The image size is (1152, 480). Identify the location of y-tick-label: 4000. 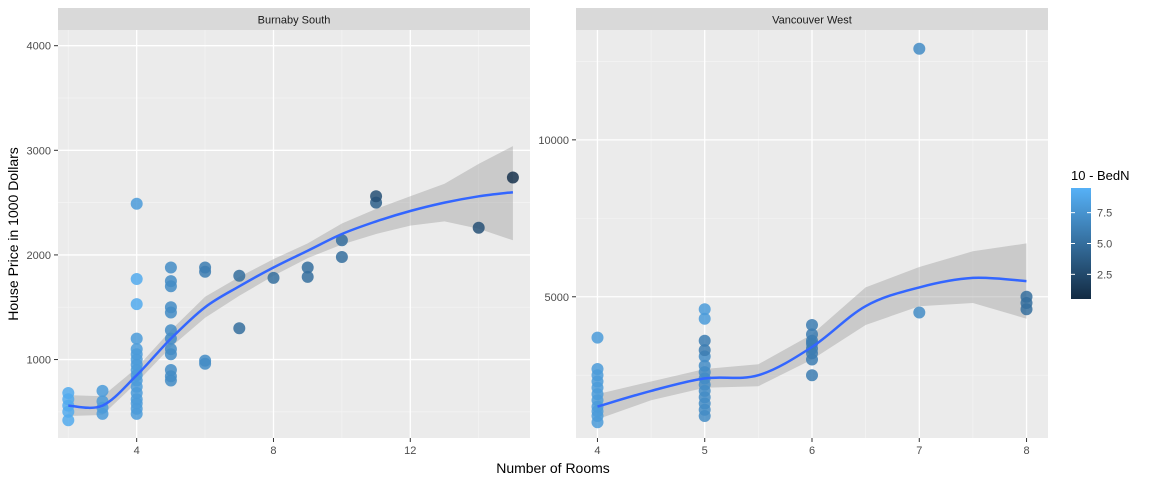
(39, 47).